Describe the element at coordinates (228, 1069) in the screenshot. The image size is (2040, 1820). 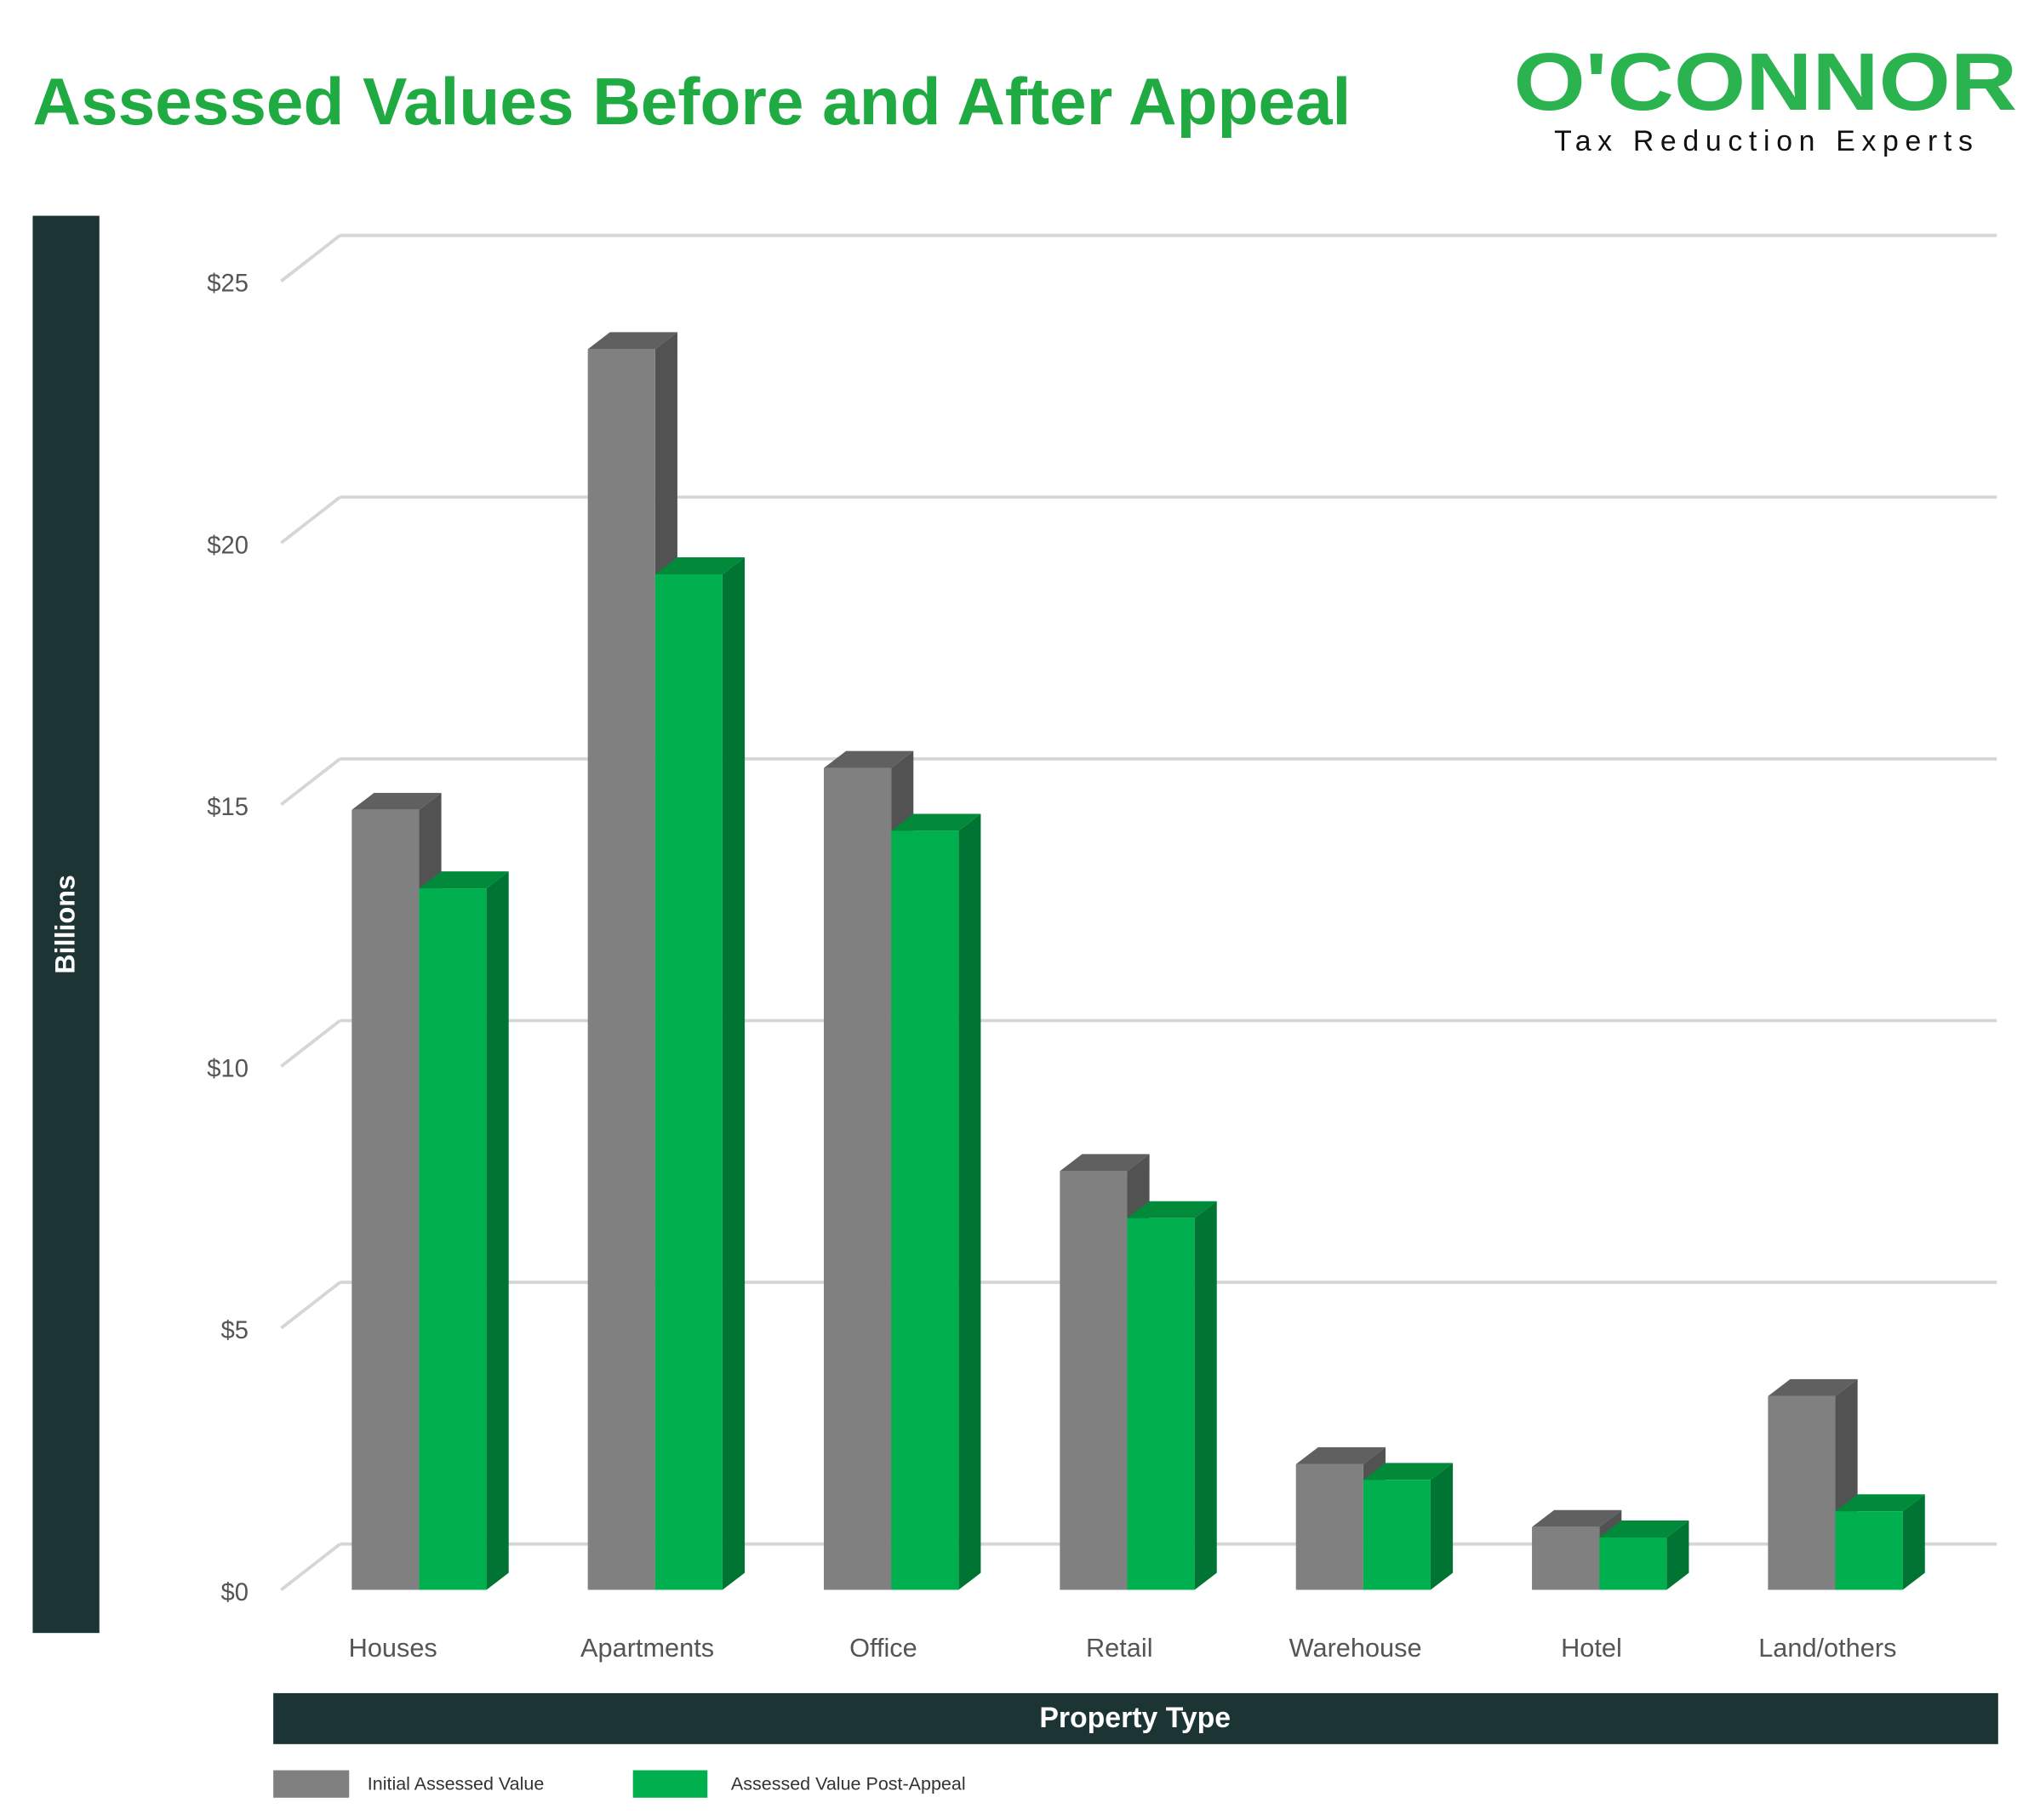
I see `y-tick-label: $10` at that location.